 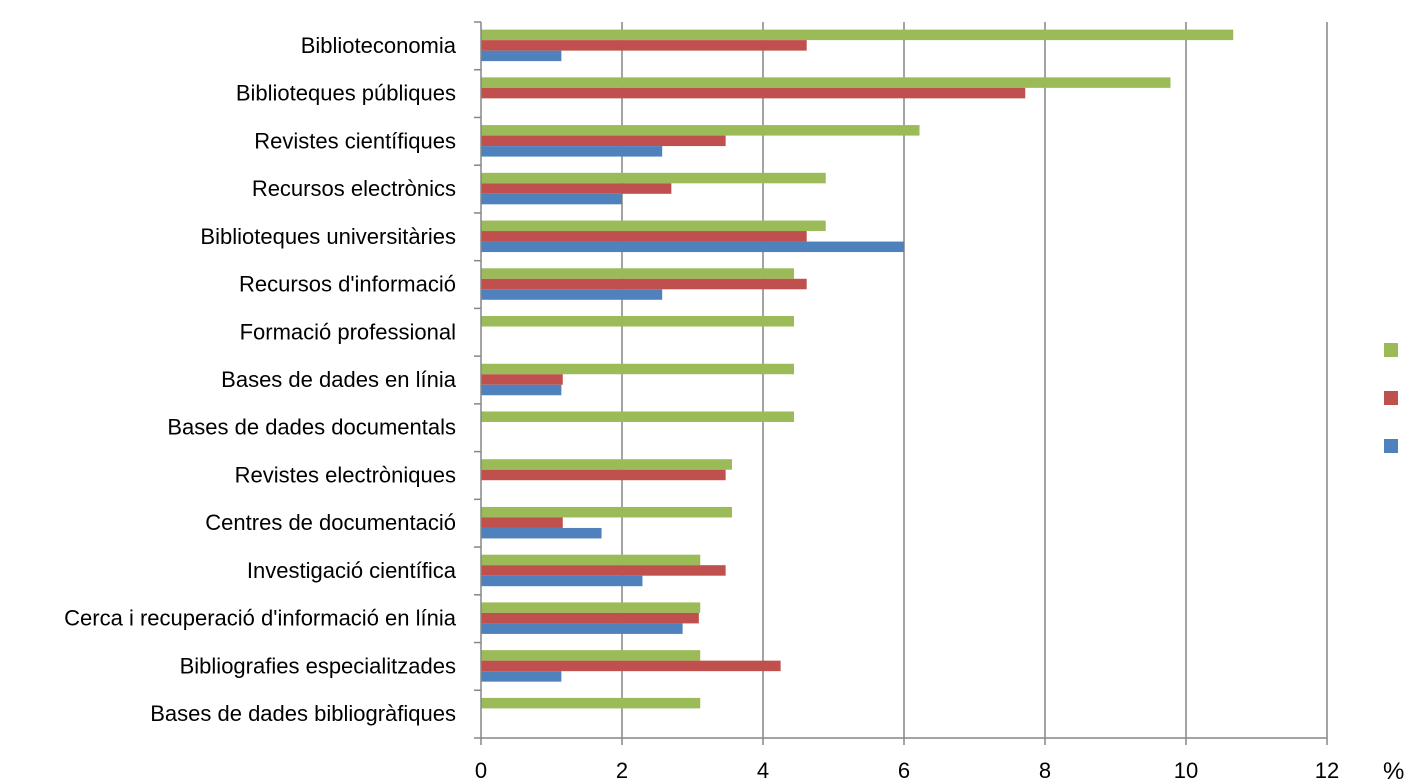 What do you see at coordinates (379, 45) in the screenshot?
I see `category-label: Biblioteconomia` at bounding box center [379, 45].